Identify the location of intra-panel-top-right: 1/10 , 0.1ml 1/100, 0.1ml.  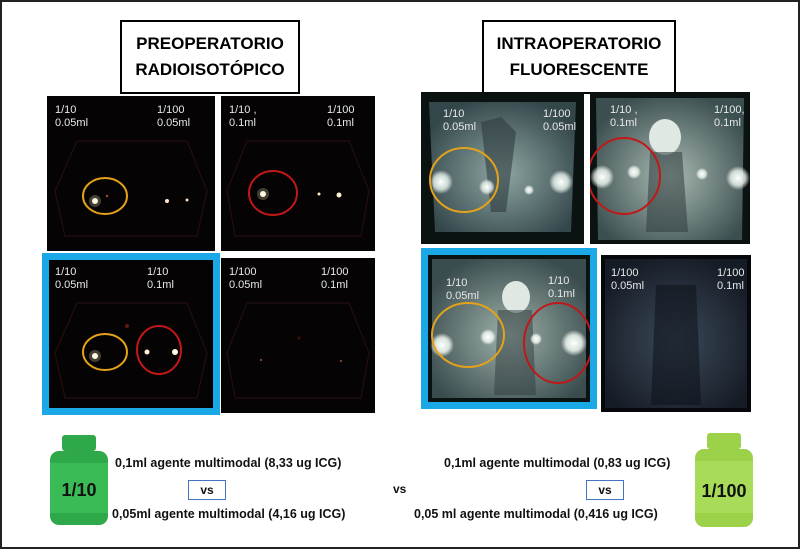
(670, 168).